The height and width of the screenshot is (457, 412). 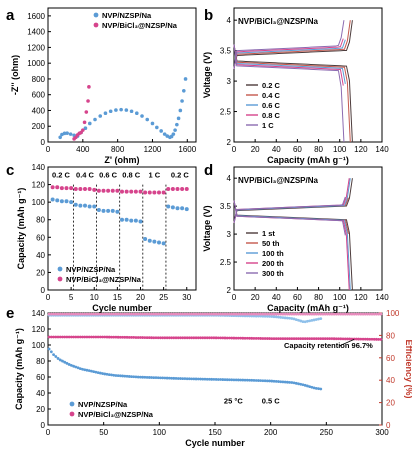 I want to click on legend-entry: NVP/NZSP/Na, so click(x=103, y=404).